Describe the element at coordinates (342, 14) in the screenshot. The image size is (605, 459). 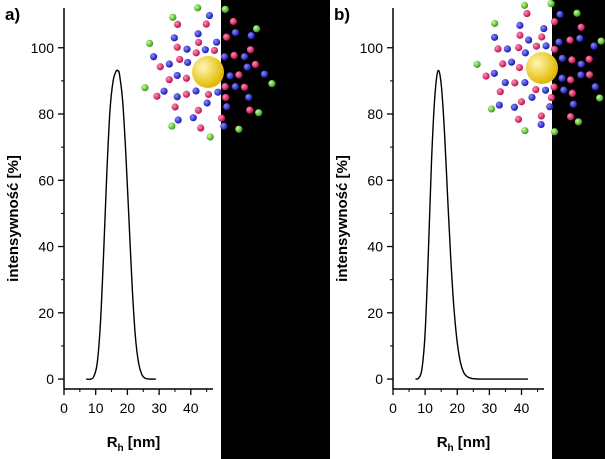
I see `panel-label: b)` at that location.